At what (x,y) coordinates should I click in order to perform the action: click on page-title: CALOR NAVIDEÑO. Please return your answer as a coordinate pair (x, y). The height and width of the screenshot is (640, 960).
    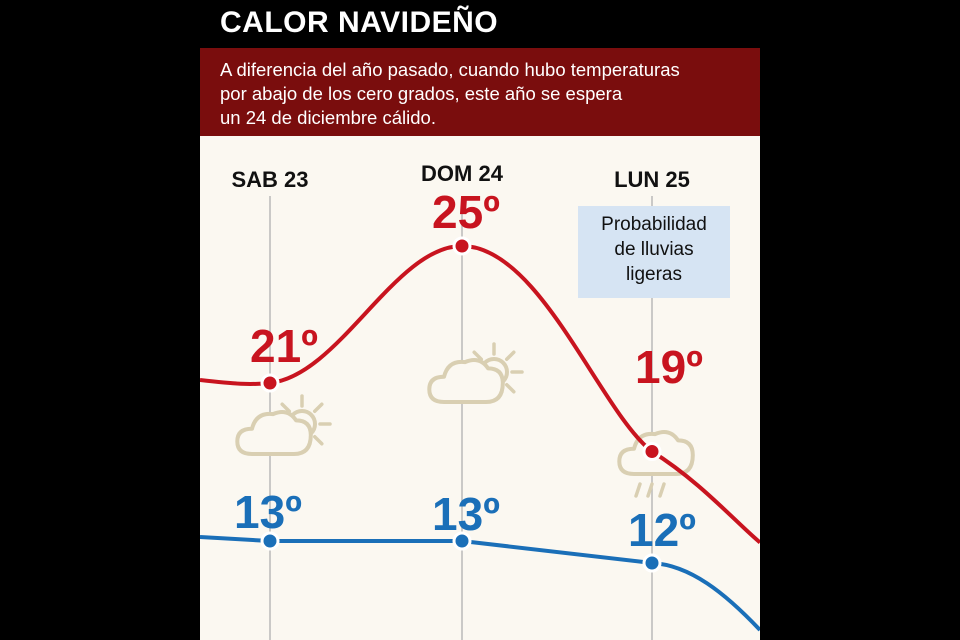
    Looking at the image, I should click on (359, 22).